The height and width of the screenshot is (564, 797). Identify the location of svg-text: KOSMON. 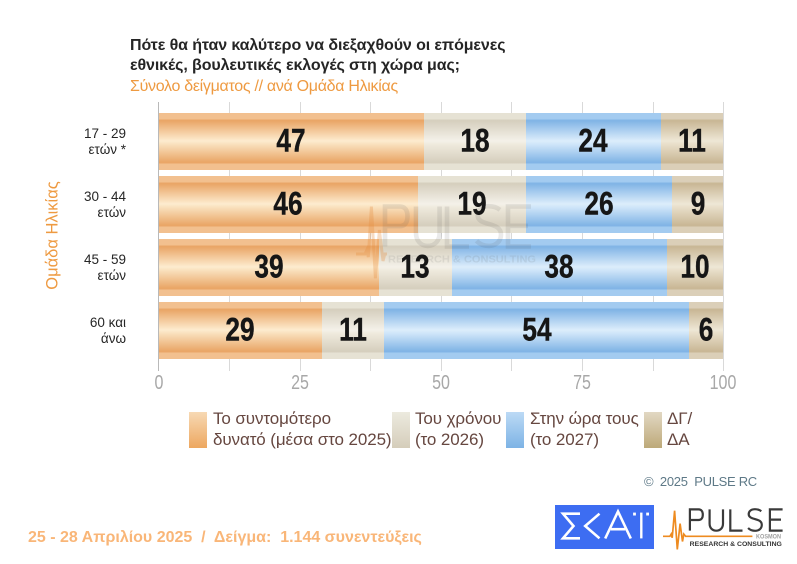
(768, 537).